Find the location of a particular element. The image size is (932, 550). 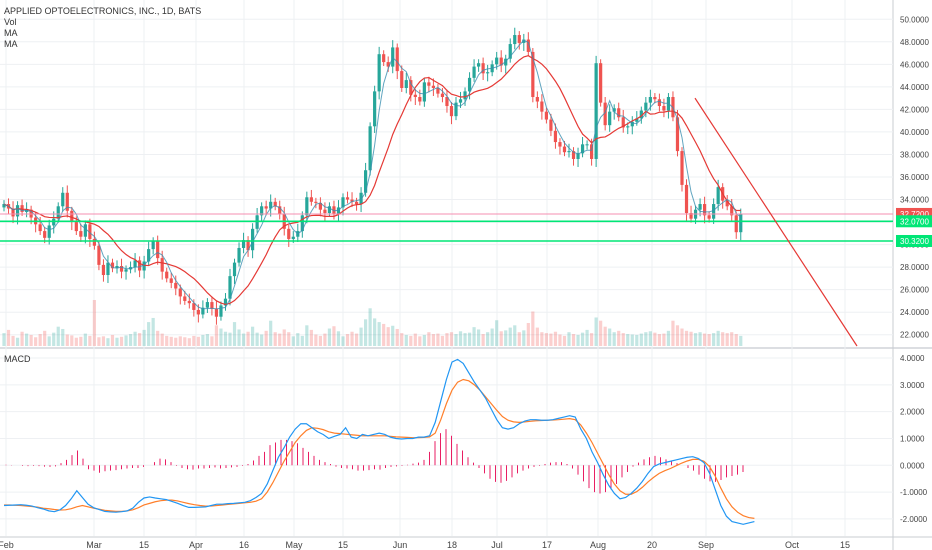

time-tick-label: Feb is located at coordinates (7, 545).